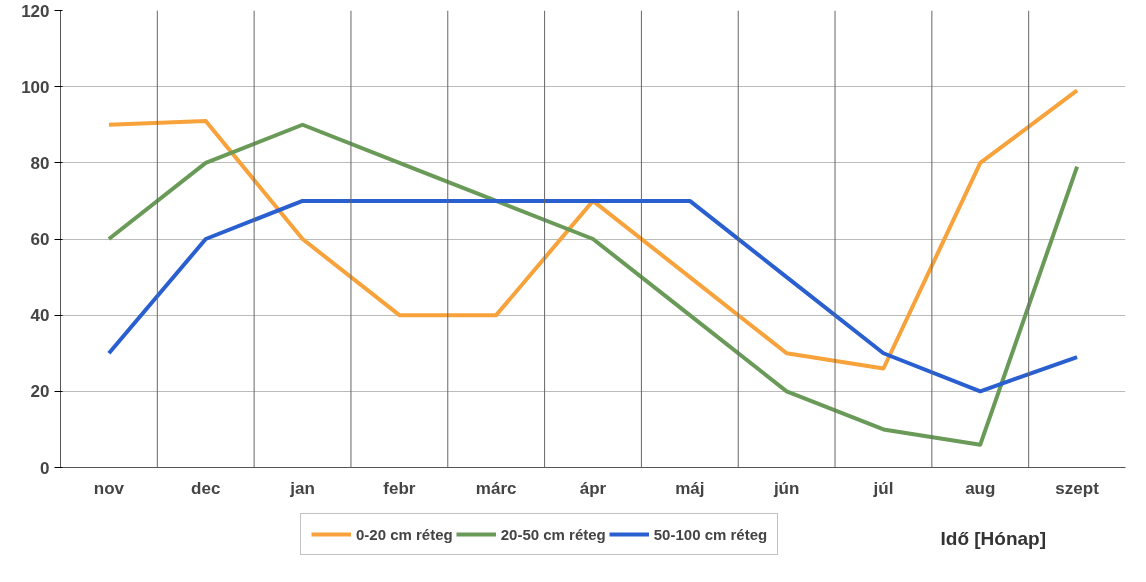 This screenshot has height=582, width=1146. What do you see at coordinates (1077, 488) in the screenshot?
I see `x-tick-label: szept` at bounding box center [1077, 488].